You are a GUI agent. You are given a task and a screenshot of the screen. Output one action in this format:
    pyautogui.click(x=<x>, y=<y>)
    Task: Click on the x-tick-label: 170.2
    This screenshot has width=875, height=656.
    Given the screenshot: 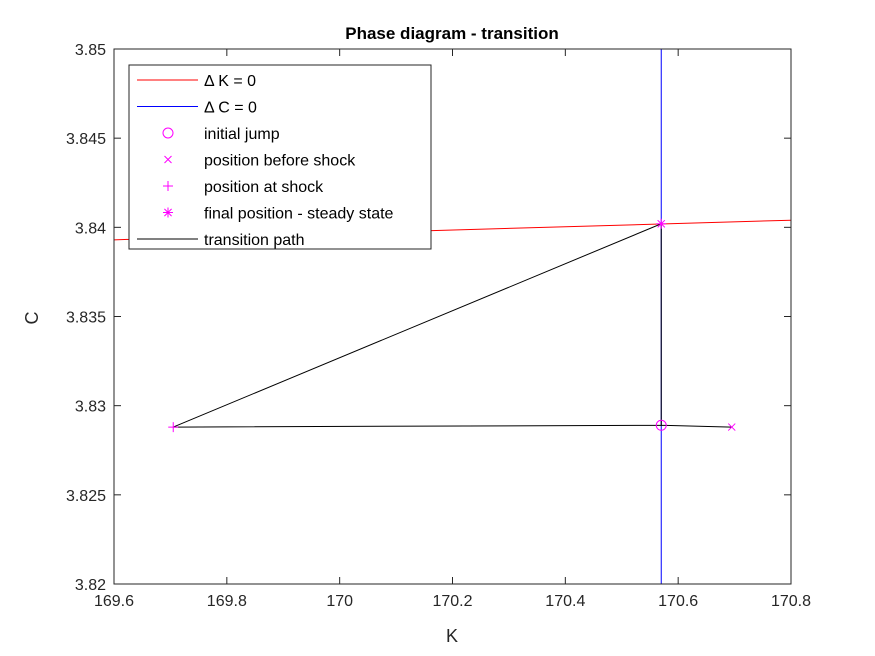 What is the action you would take?
    pyautogui.click(x=452, y=601)
    